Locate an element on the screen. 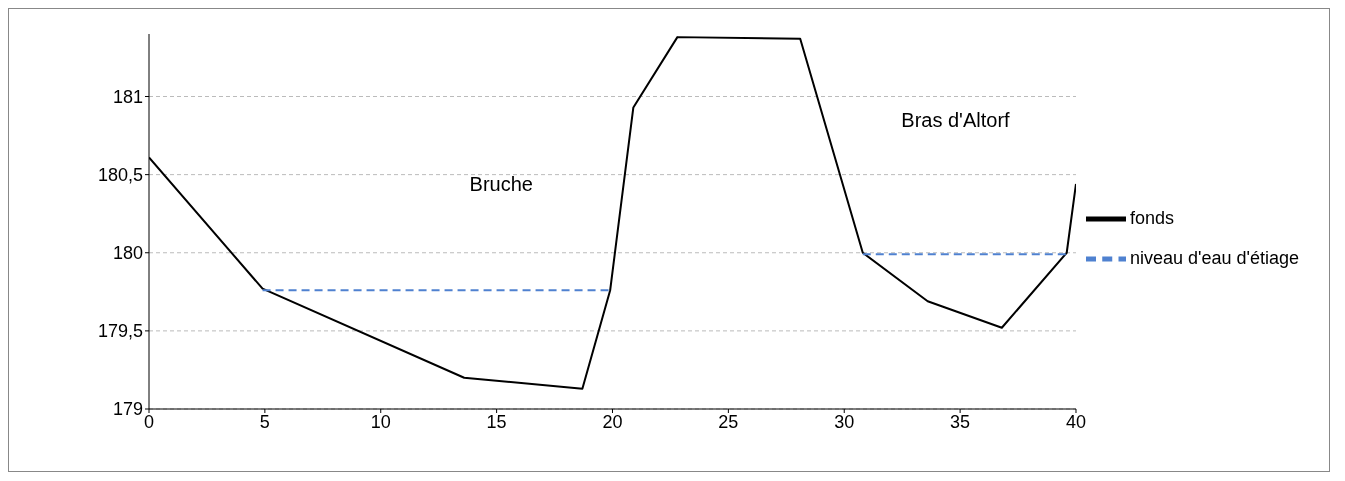 The image size is (1345, 481). annotation: Bras d'Altorf is located at coordinates (956, 120).